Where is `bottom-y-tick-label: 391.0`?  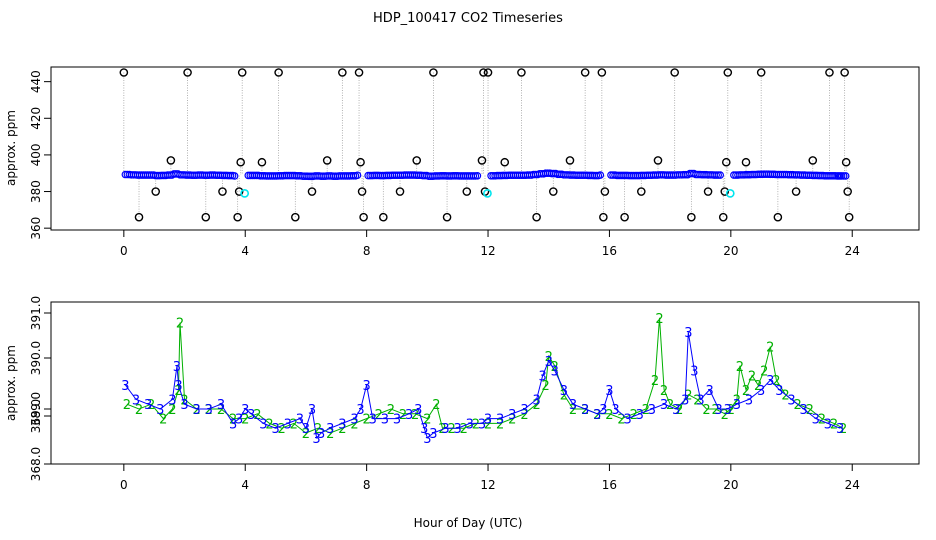 bottom-y-tick-label: 391.0 is located at coordinates (36, 313).